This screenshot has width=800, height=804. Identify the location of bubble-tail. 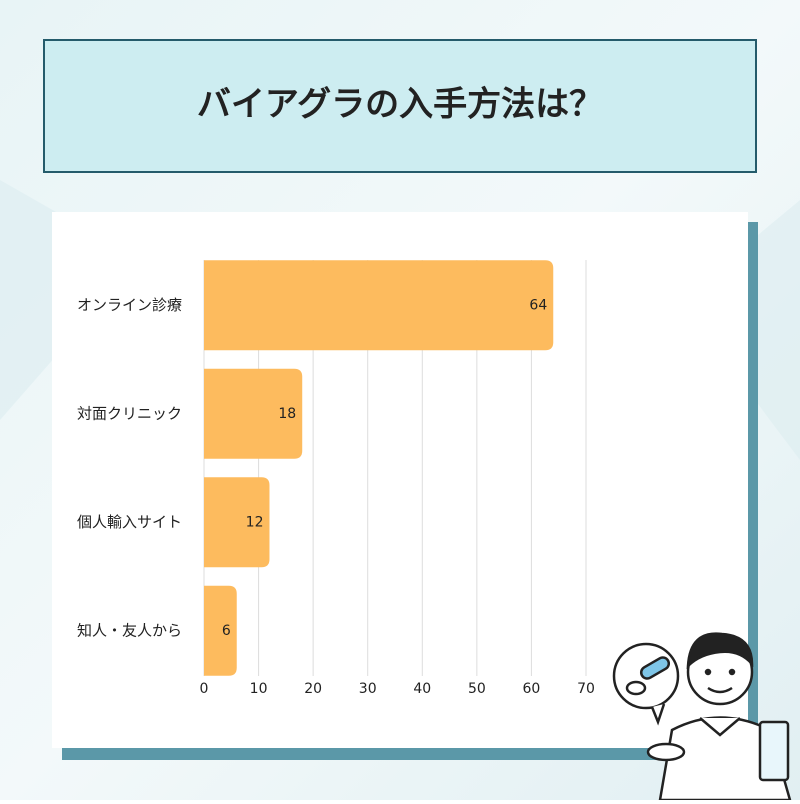
(658, 714).